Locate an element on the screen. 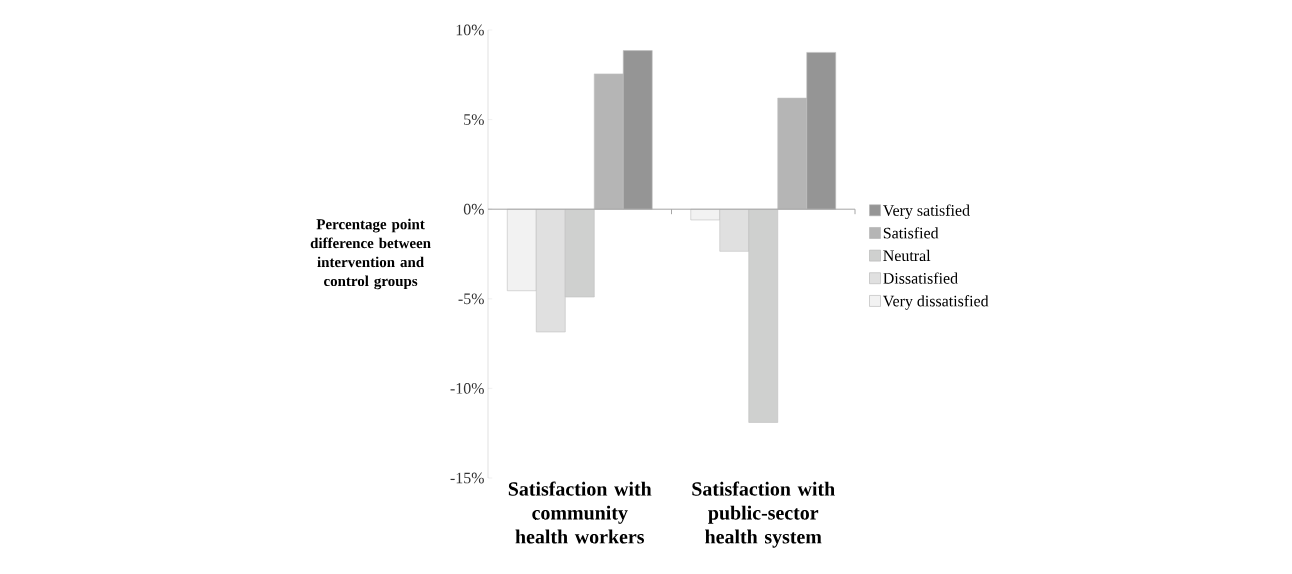  y-tick-label: -15% is located at coordinates (467, 478).